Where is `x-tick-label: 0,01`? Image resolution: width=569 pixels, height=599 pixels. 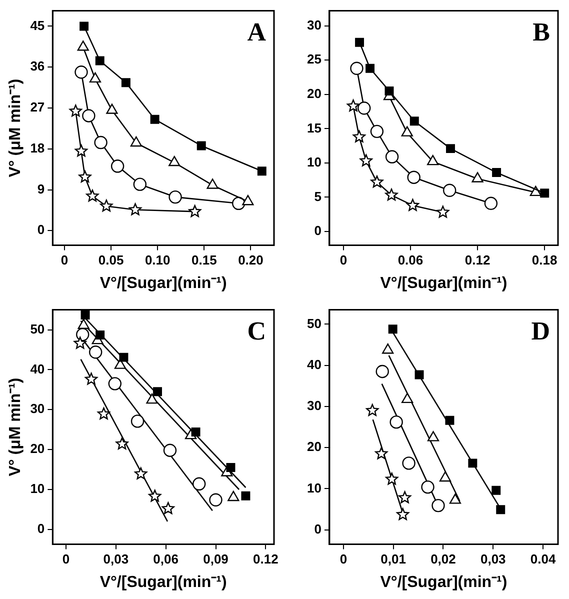
x-tick-label: 0,01 is located at coordinates (393, 559).